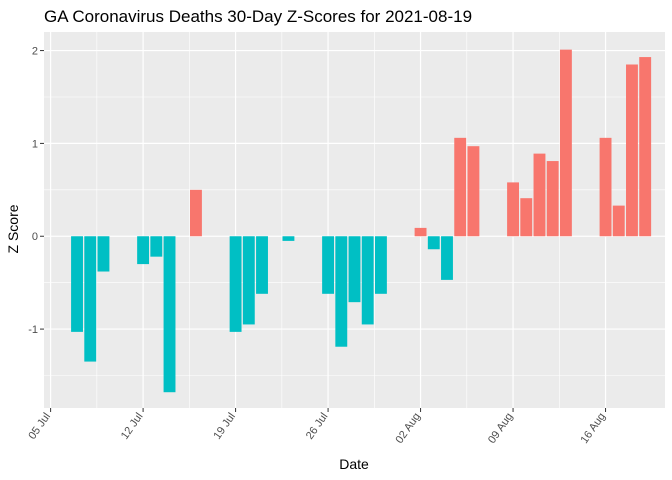  Describe the element at coordinates (35, 237) in the screenshot. I see `y-tick-label: 0` at that location.